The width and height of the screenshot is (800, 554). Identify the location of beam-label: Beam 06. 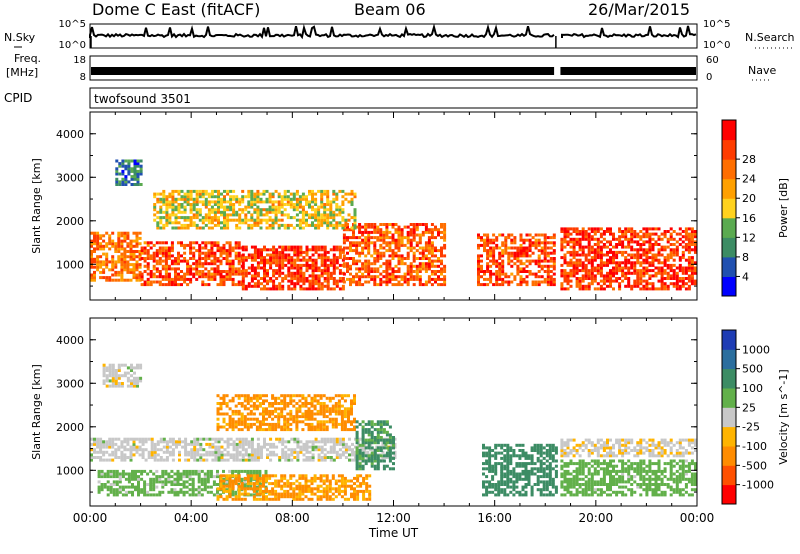
(390, 9).